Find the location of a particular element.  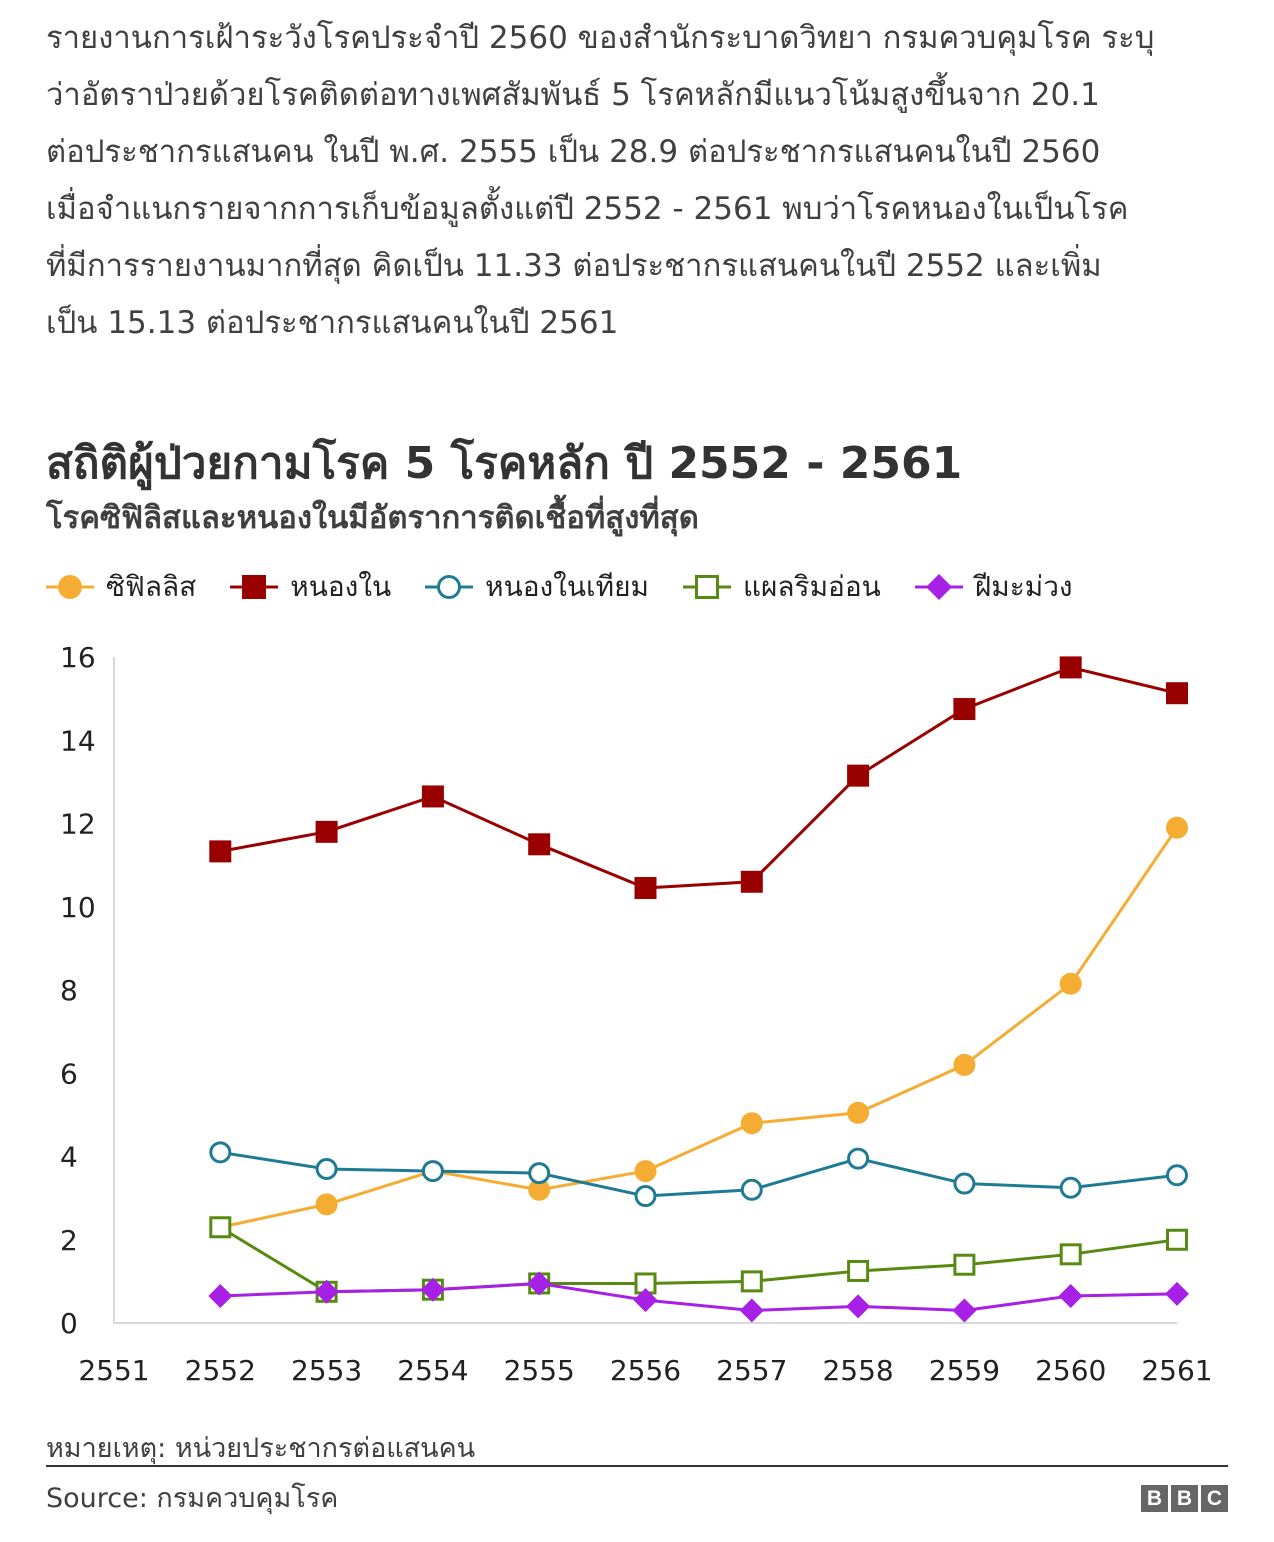

y-tick-label: 0 is located at coordinates (69, 1323).